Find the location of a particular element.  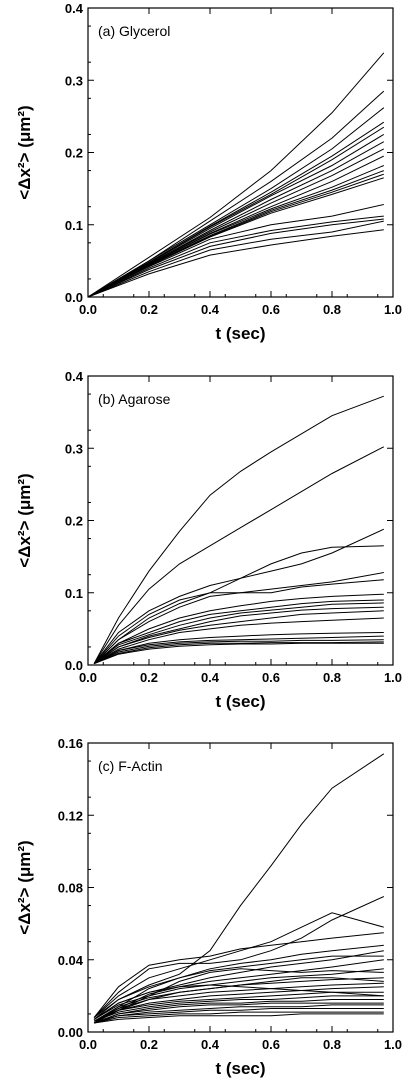

y-tick-label: 0.04 is located at coordinates (71, 960).